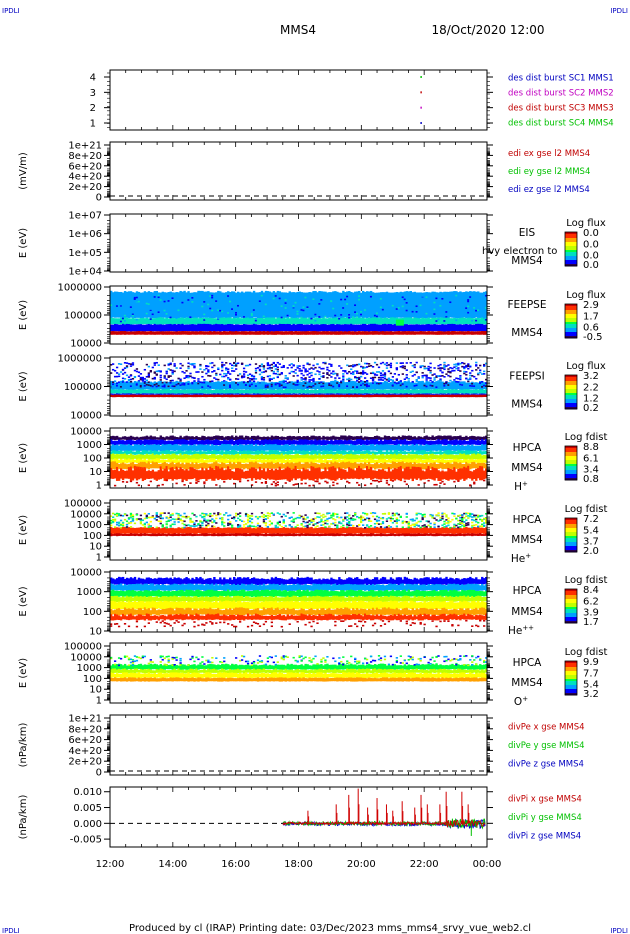  Describe the element at coordinates (571, 319) in the screenshot. I see `colorbar-swatch` at that location.